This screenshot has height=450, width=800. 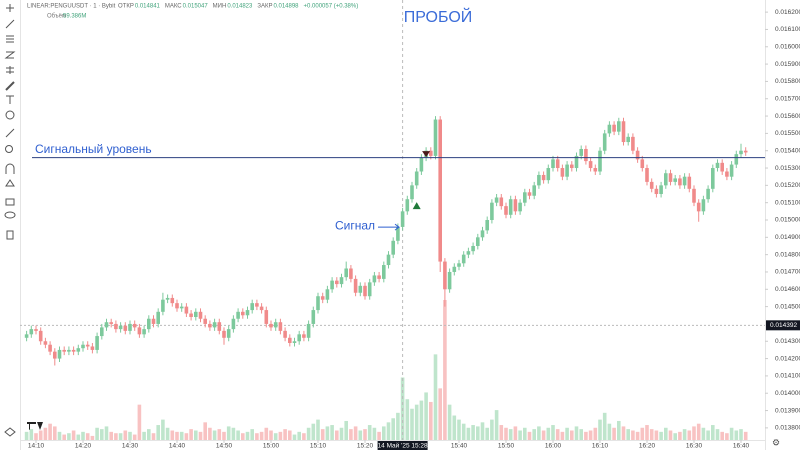 What do you see at coordinates (10, 55) in the screenshot?
I see `pattern-tool` at bounding box center [10, 55].